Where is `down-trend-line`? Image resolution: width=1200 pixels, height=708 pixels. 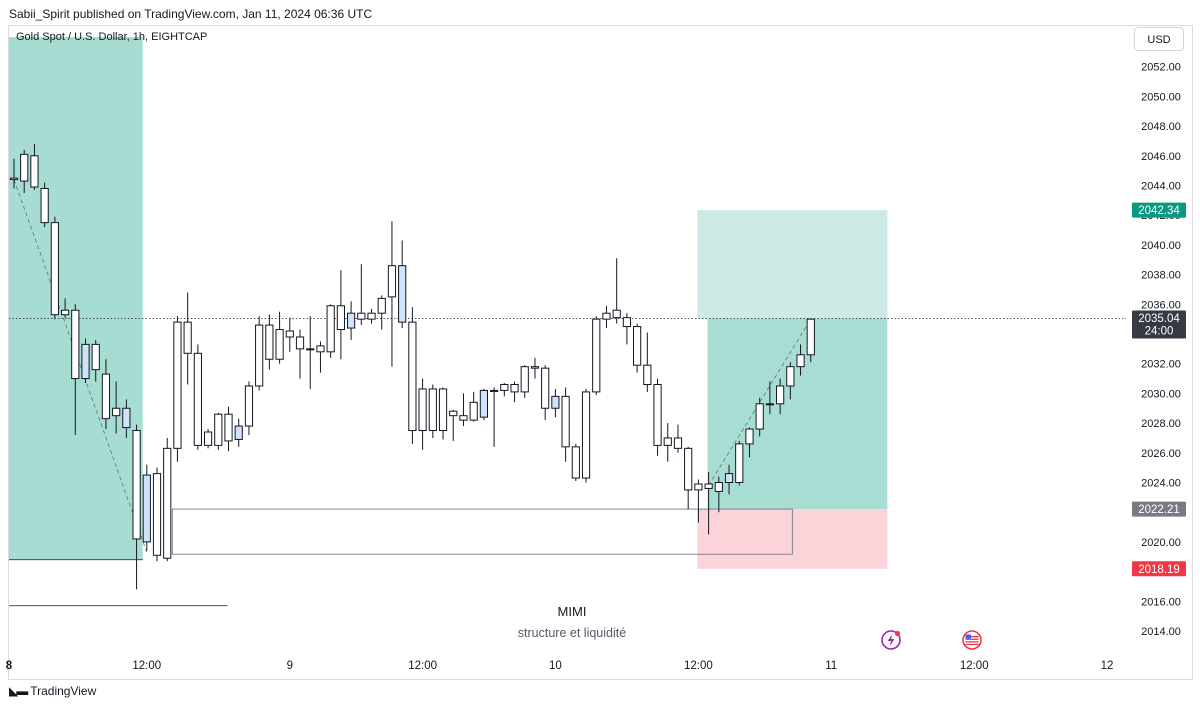
down-trend-line is located at coordinates (80, 366).